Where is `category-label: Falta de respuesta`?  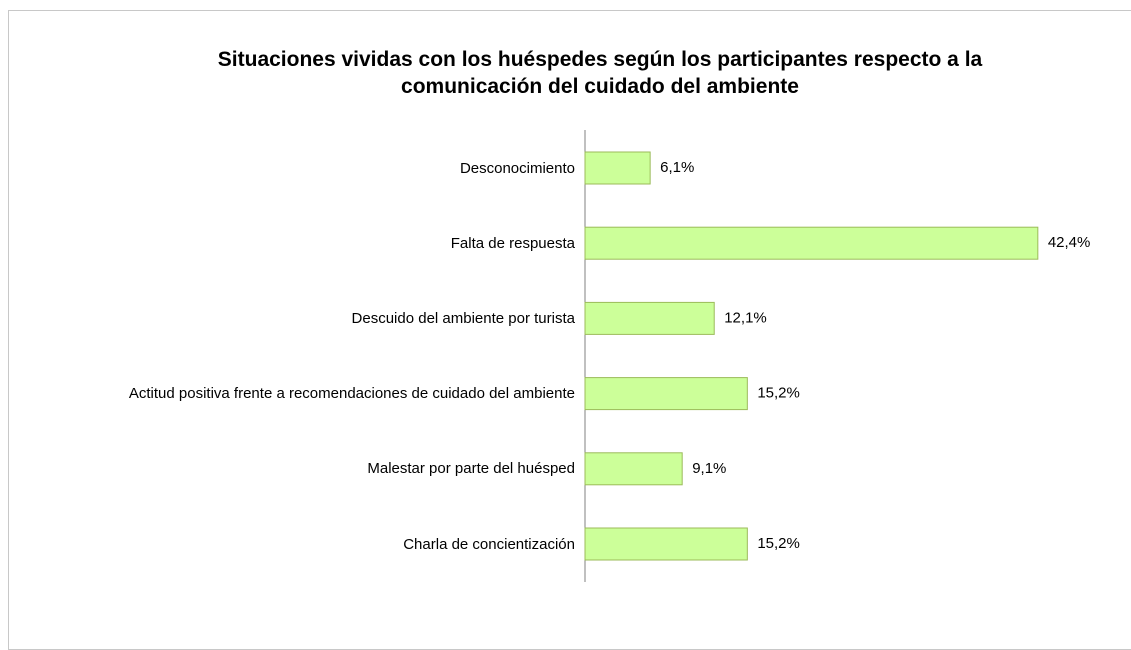 category-label: Falta de respuesta is located at coordinates (512, 243).